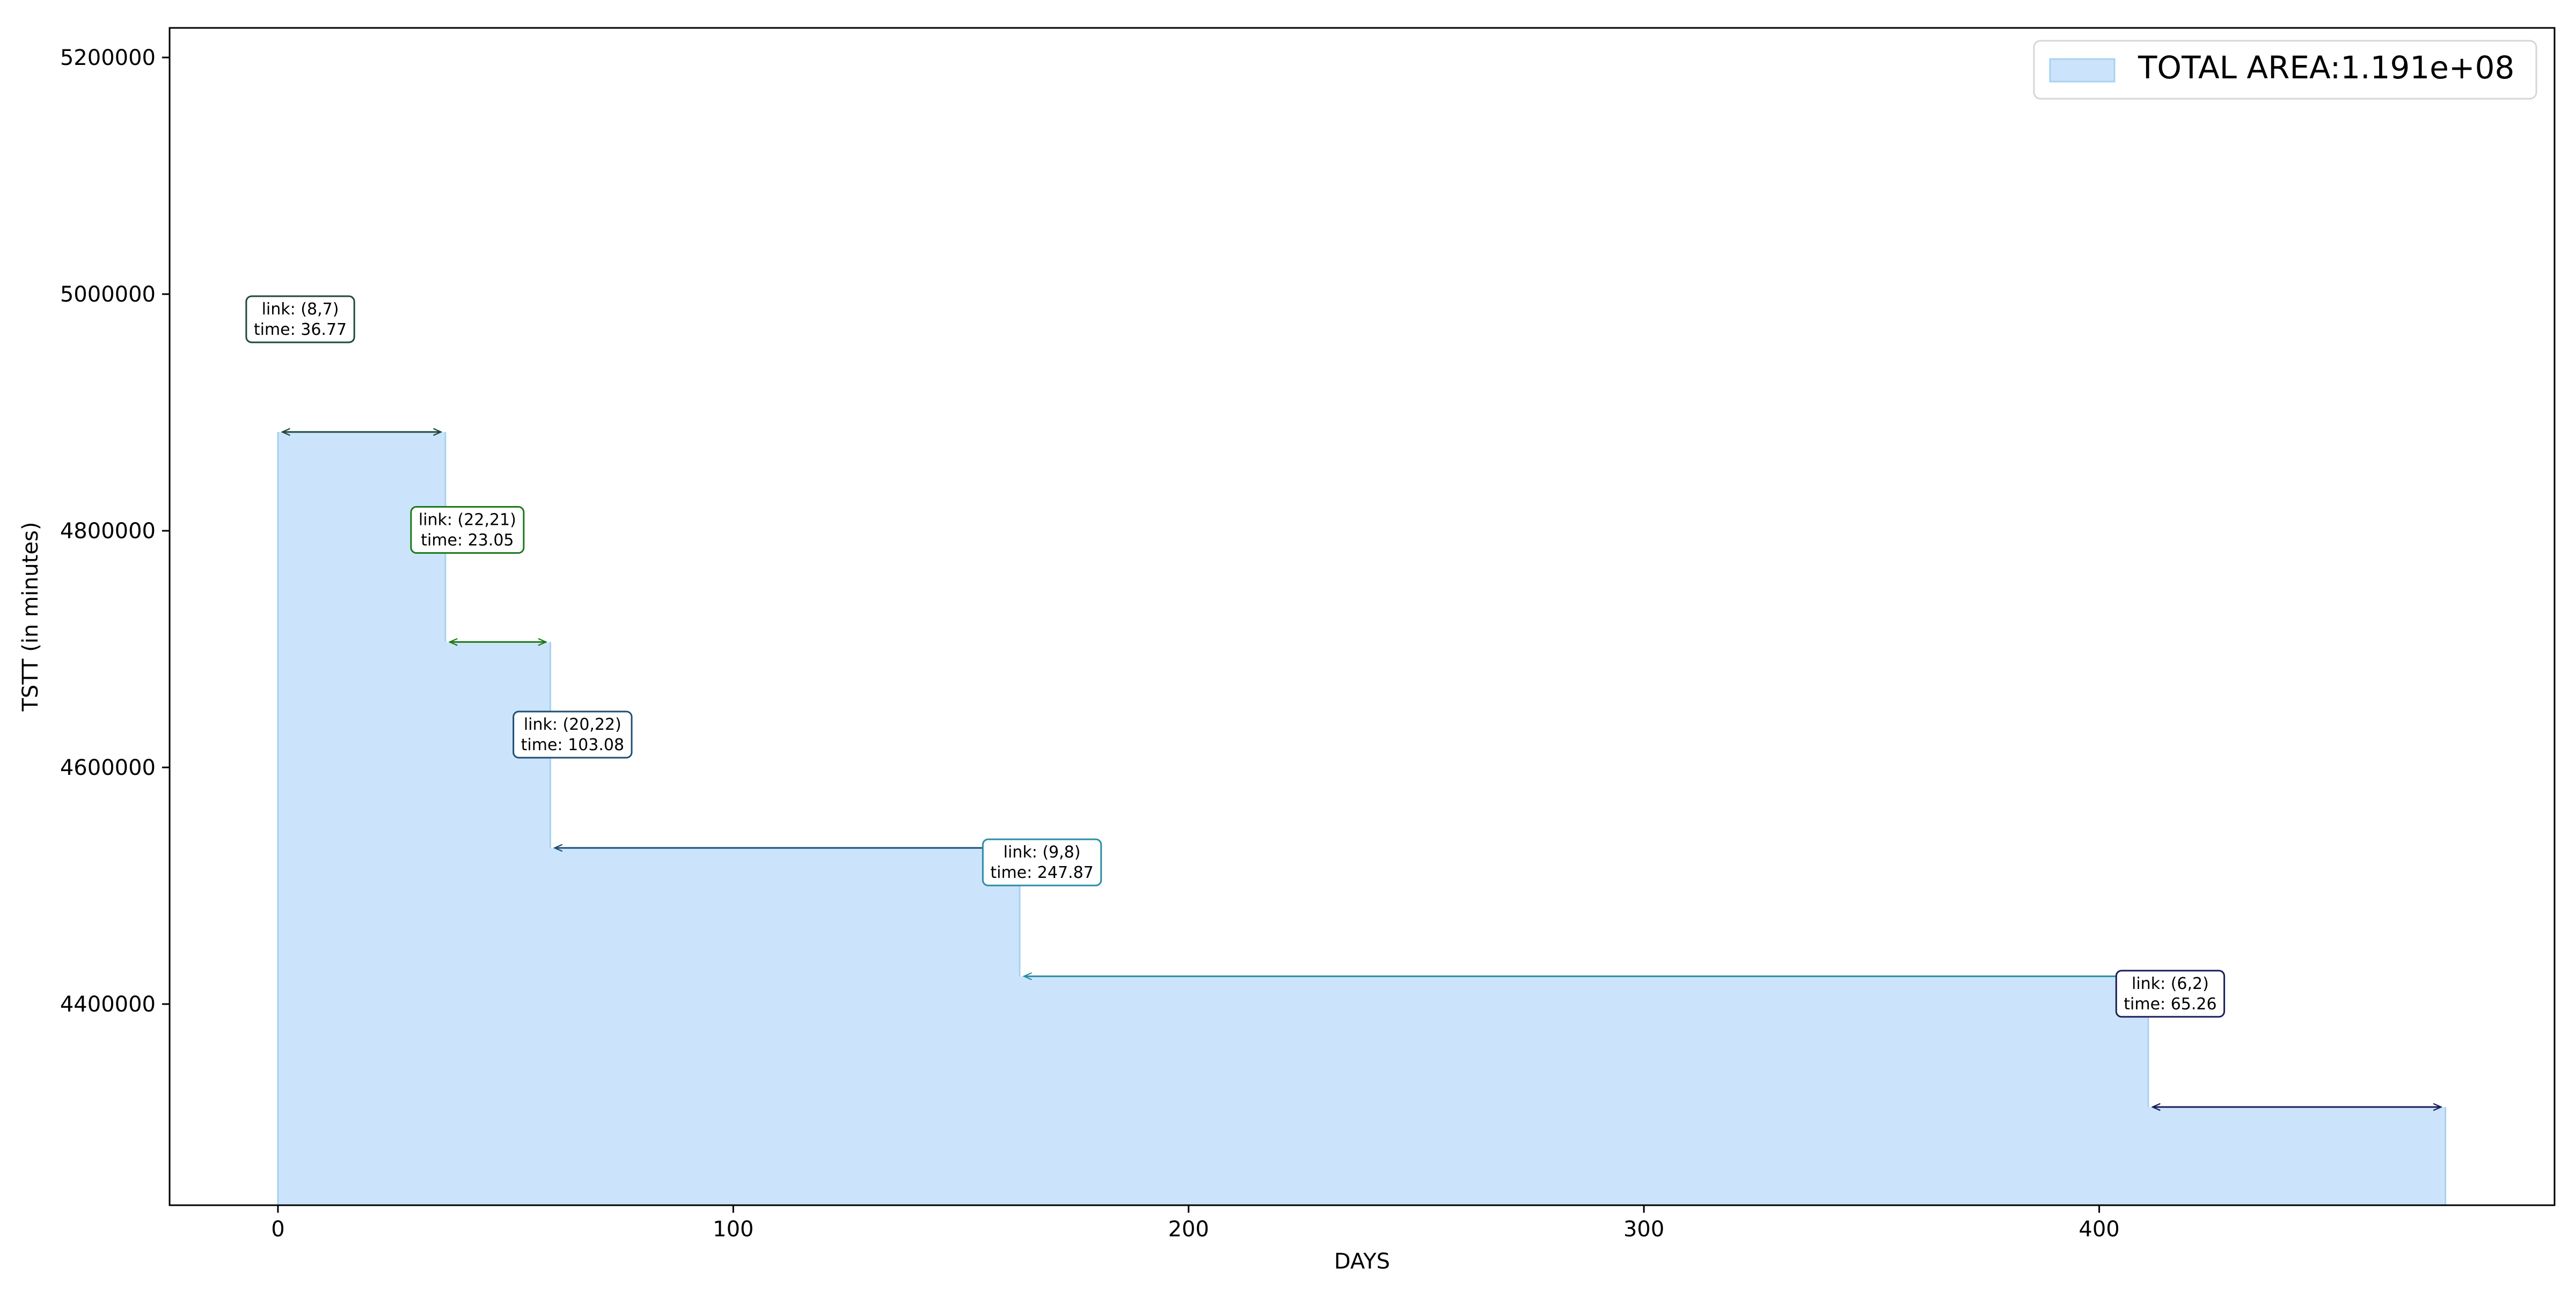 The height and width of the screenshot is (1290, 2576). I want to click on annotation-link-label: link: (9,8), so click(1042, 852).